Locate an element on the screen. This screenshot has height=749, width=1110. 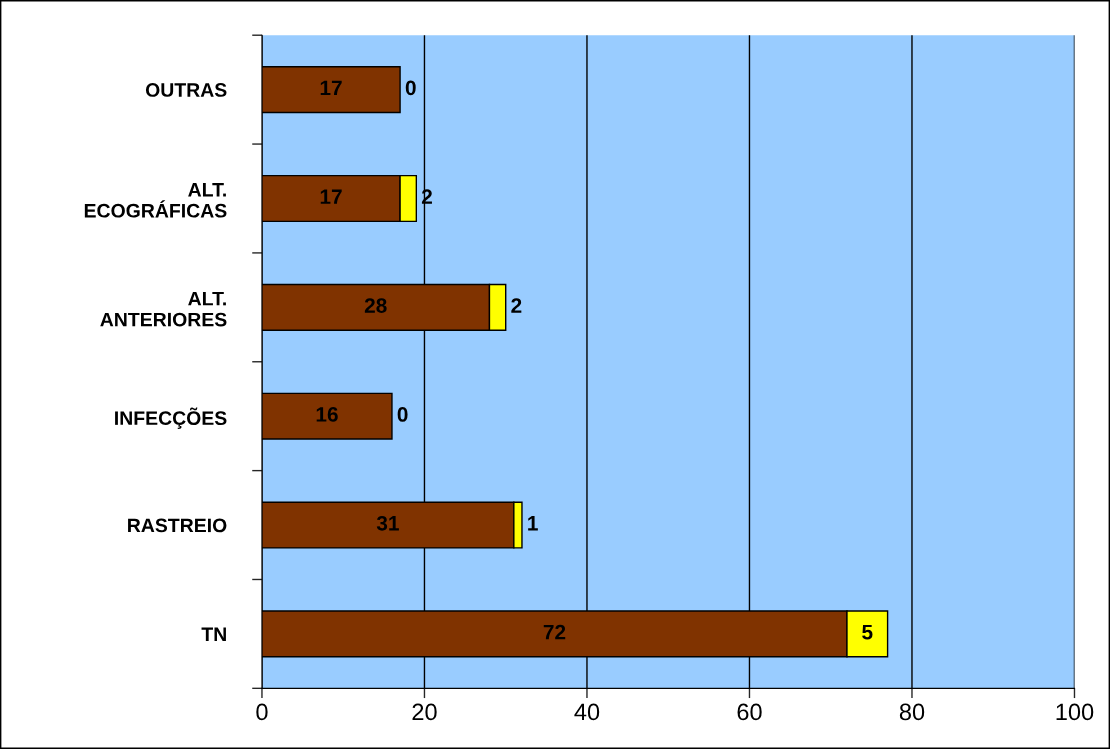
y-tick-label: RASTREIO is located at coordinates (177, 525).